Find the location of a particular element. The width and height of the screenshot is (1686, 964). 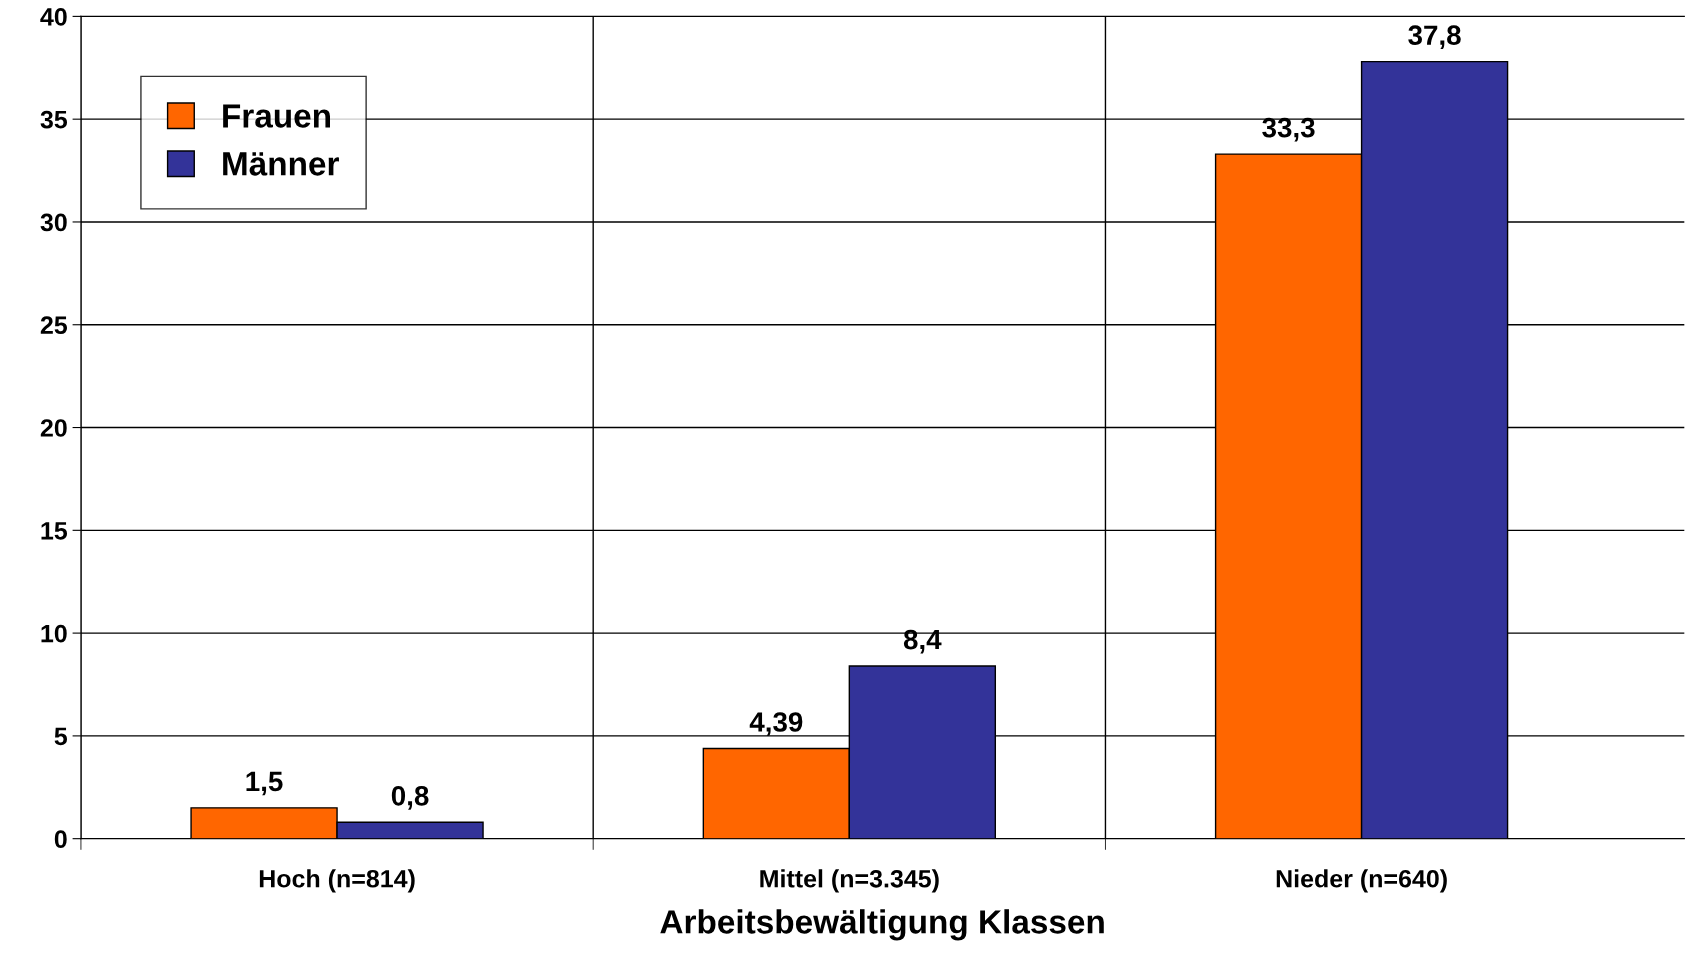

data-label: 1,5 is located at coordinates (264, 783).